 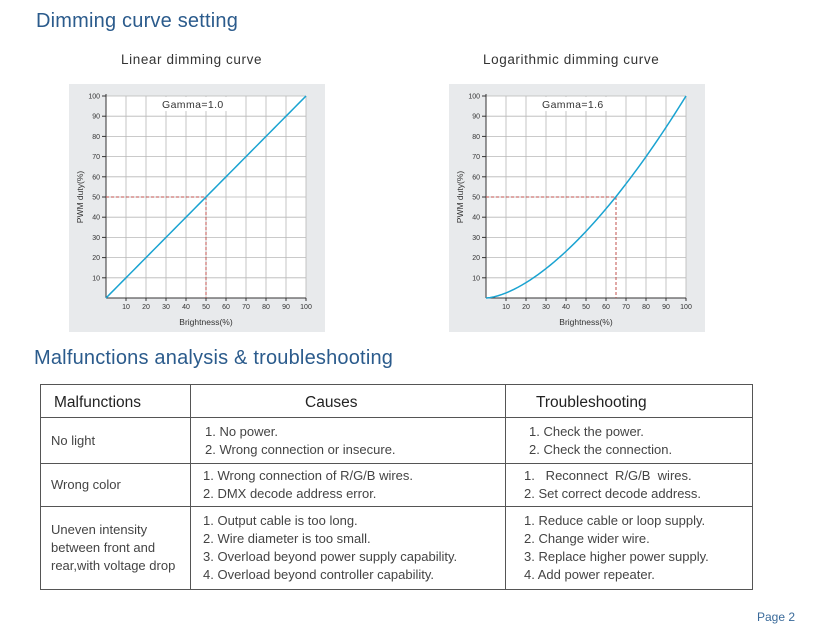 I want to click on fix-item: 3. Replace higher power supply., so click(x=616, y=556).